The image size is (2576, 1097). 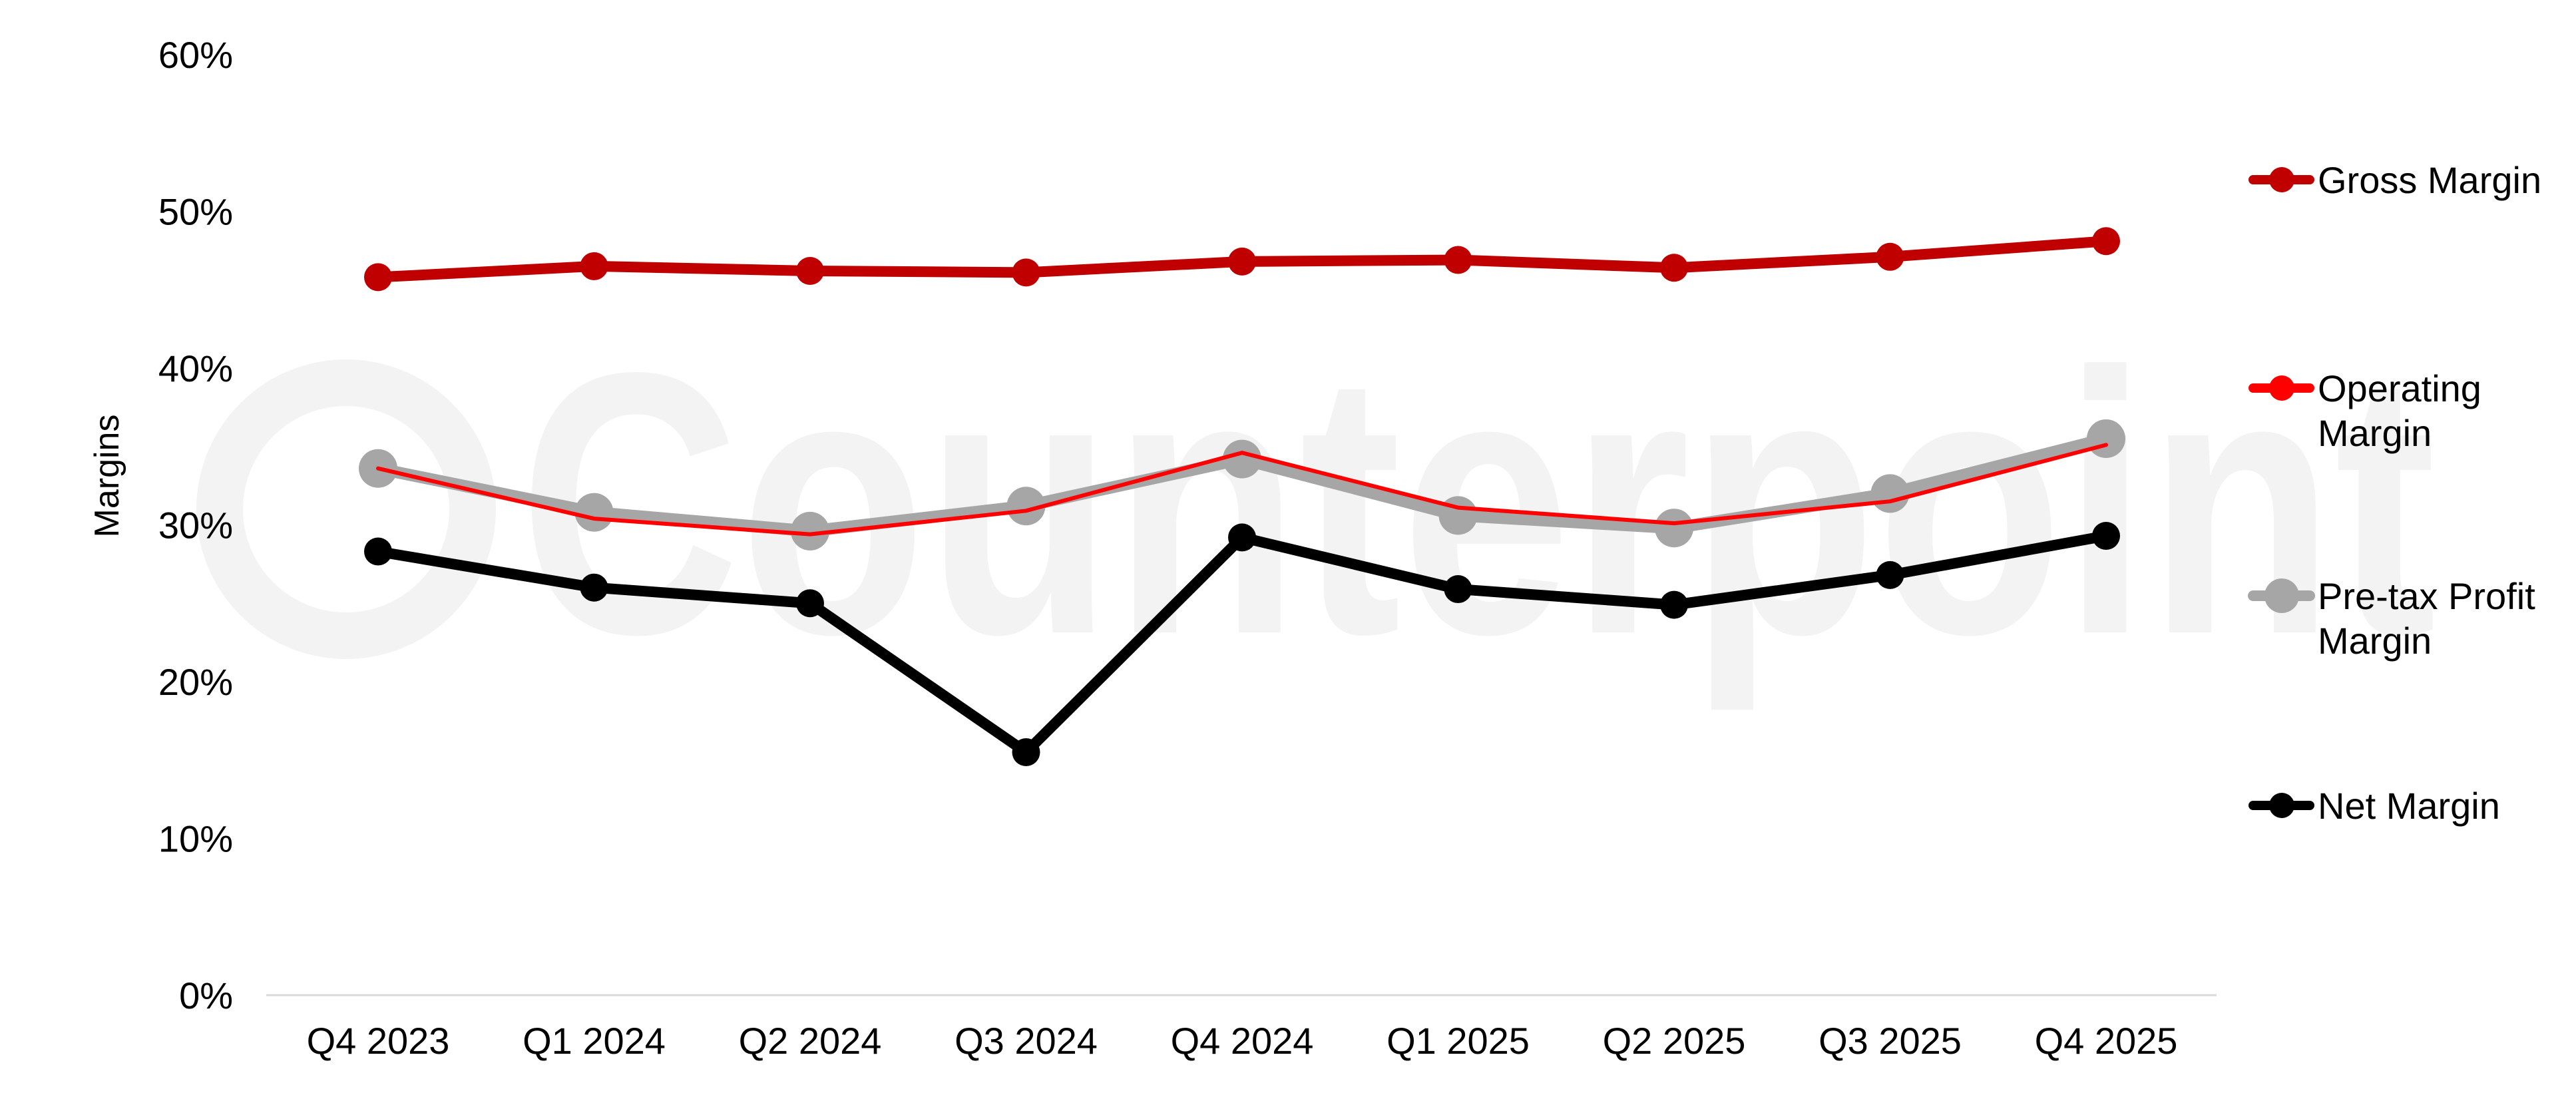 I want to click on legend-label-line: Gross Margin, so click(x=2429, y=180).